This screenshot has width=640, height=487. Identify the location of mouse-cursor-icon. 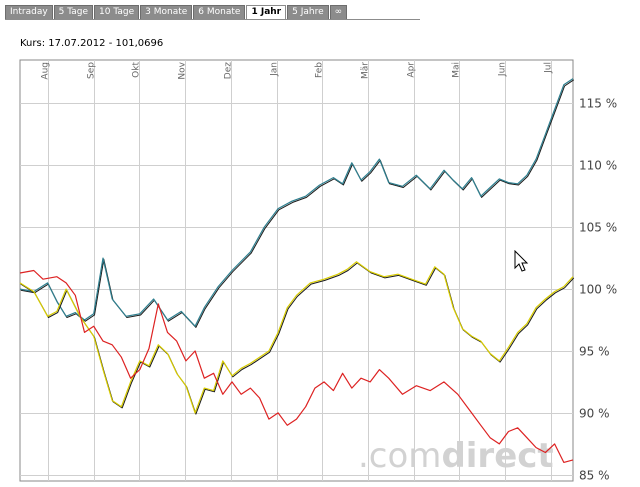
(521, 261).